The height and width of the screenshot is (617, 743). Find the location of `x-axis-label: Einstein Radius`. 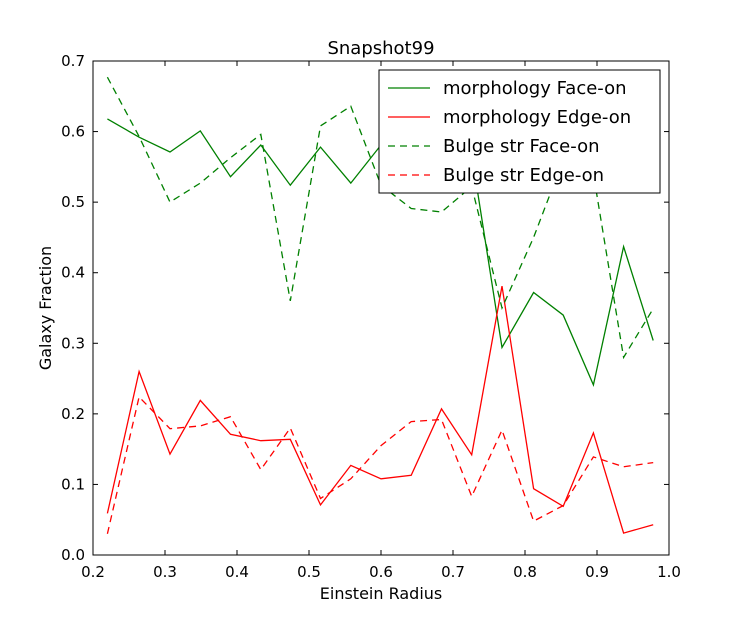

x-axis-label: Einstein Radius is located at coordinates (381, 593).